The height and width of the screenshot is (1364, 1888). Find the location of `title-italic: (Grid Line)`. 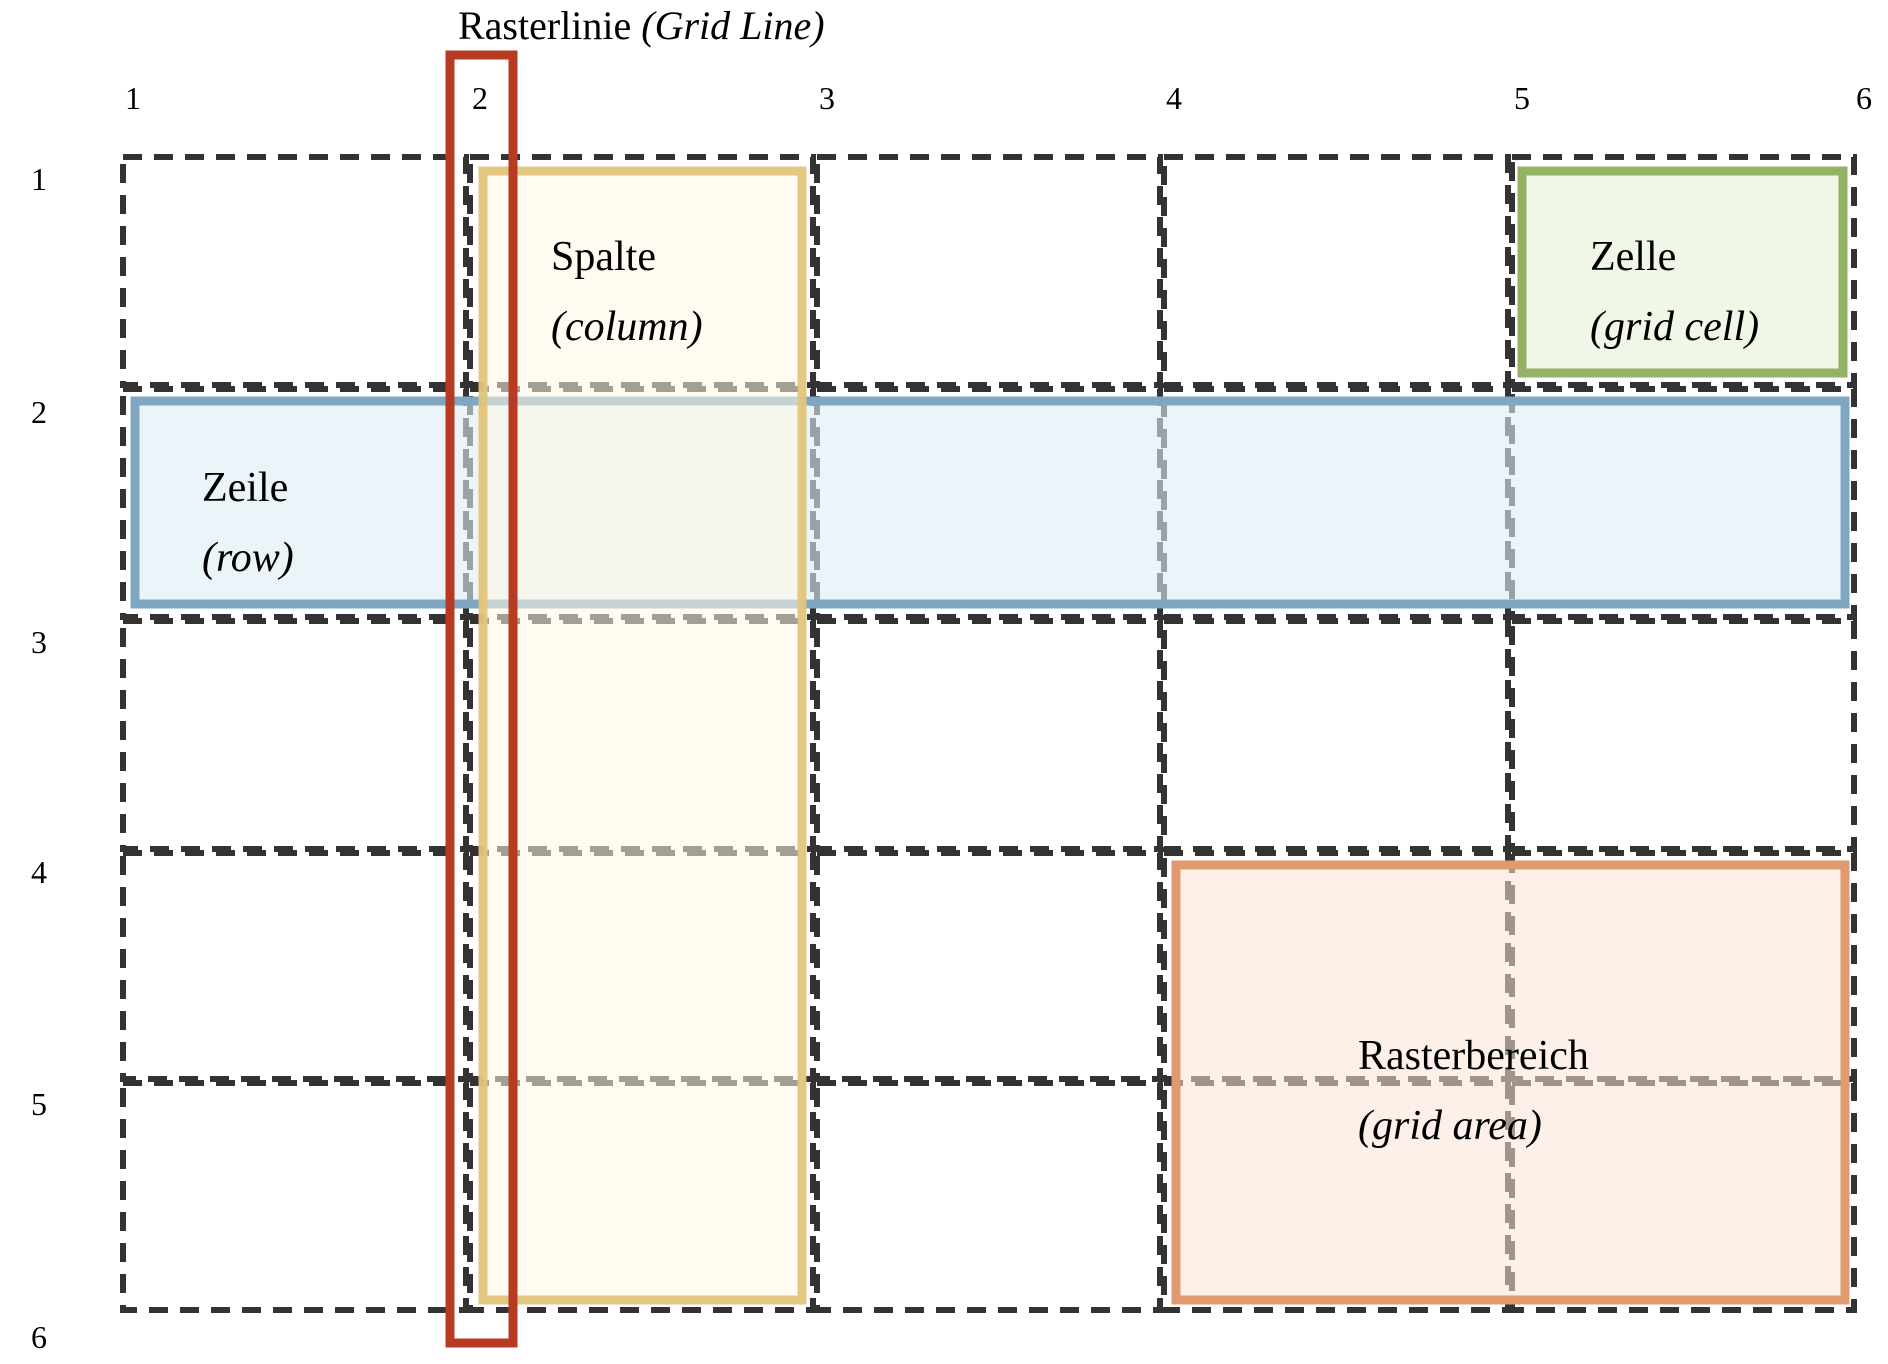

title-italic: (Grid Line) is located at coordinates (733, 25).